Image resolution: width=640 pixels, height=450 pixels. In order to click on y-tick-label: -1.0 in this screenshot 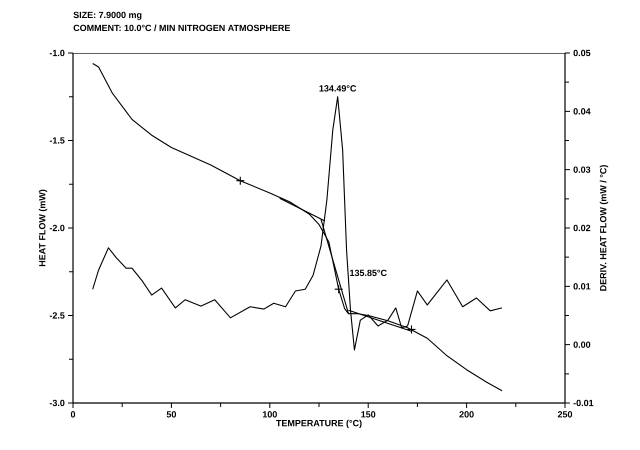, I will do `click(57, 53)`.